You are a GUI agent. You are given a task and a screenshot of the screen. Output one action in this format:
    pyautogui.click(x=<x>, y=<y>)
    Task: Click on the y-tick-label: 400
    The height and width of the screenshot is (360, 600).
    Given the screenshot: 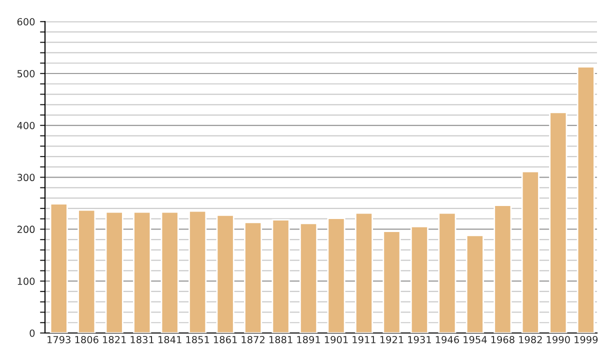 What is the action you would take?
    pyautogui.click(x=26, y=126)
    